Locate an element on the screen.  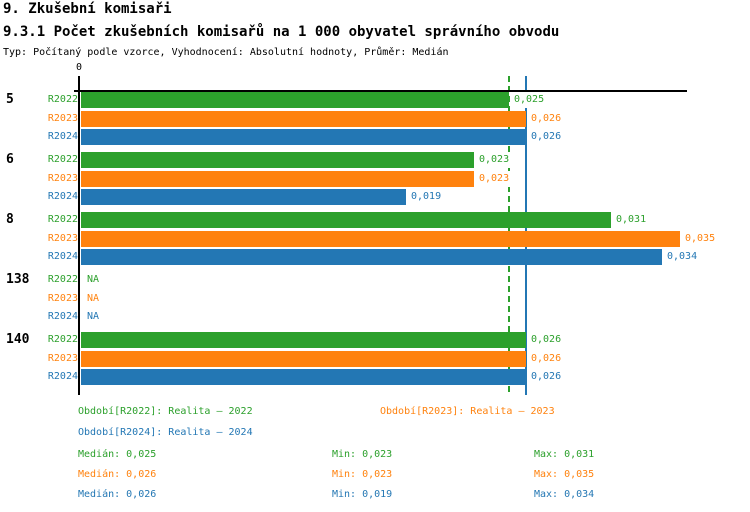
category-label: 6 is located at coordinates (10, 159).